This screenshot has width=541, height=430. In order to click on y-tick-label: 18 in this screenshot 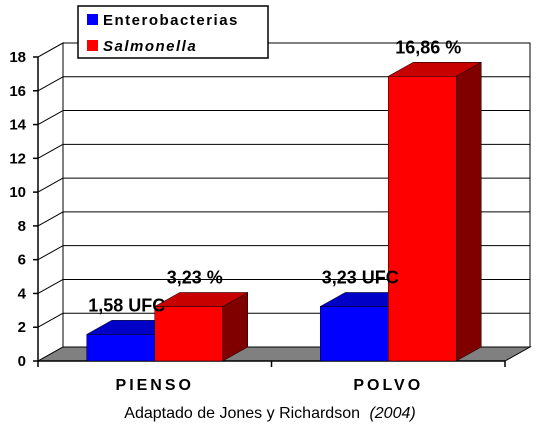, I will do `click(17, 57)`.